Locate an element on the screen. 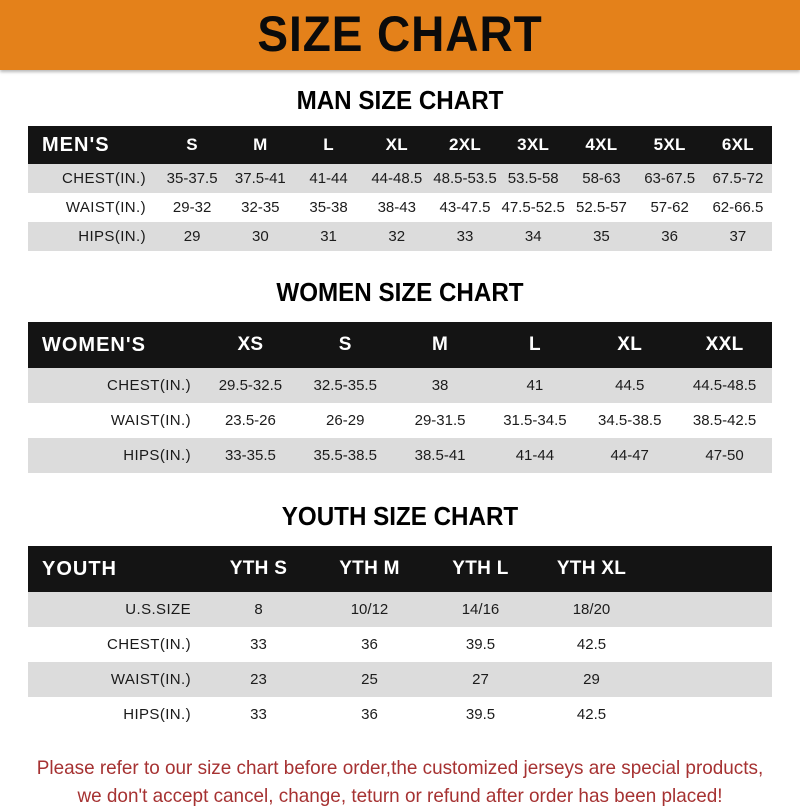 Image resolution: width=800 pixels, height=811 pixels. youth-col-header: YTH XL is located at coordinates (591, 568).